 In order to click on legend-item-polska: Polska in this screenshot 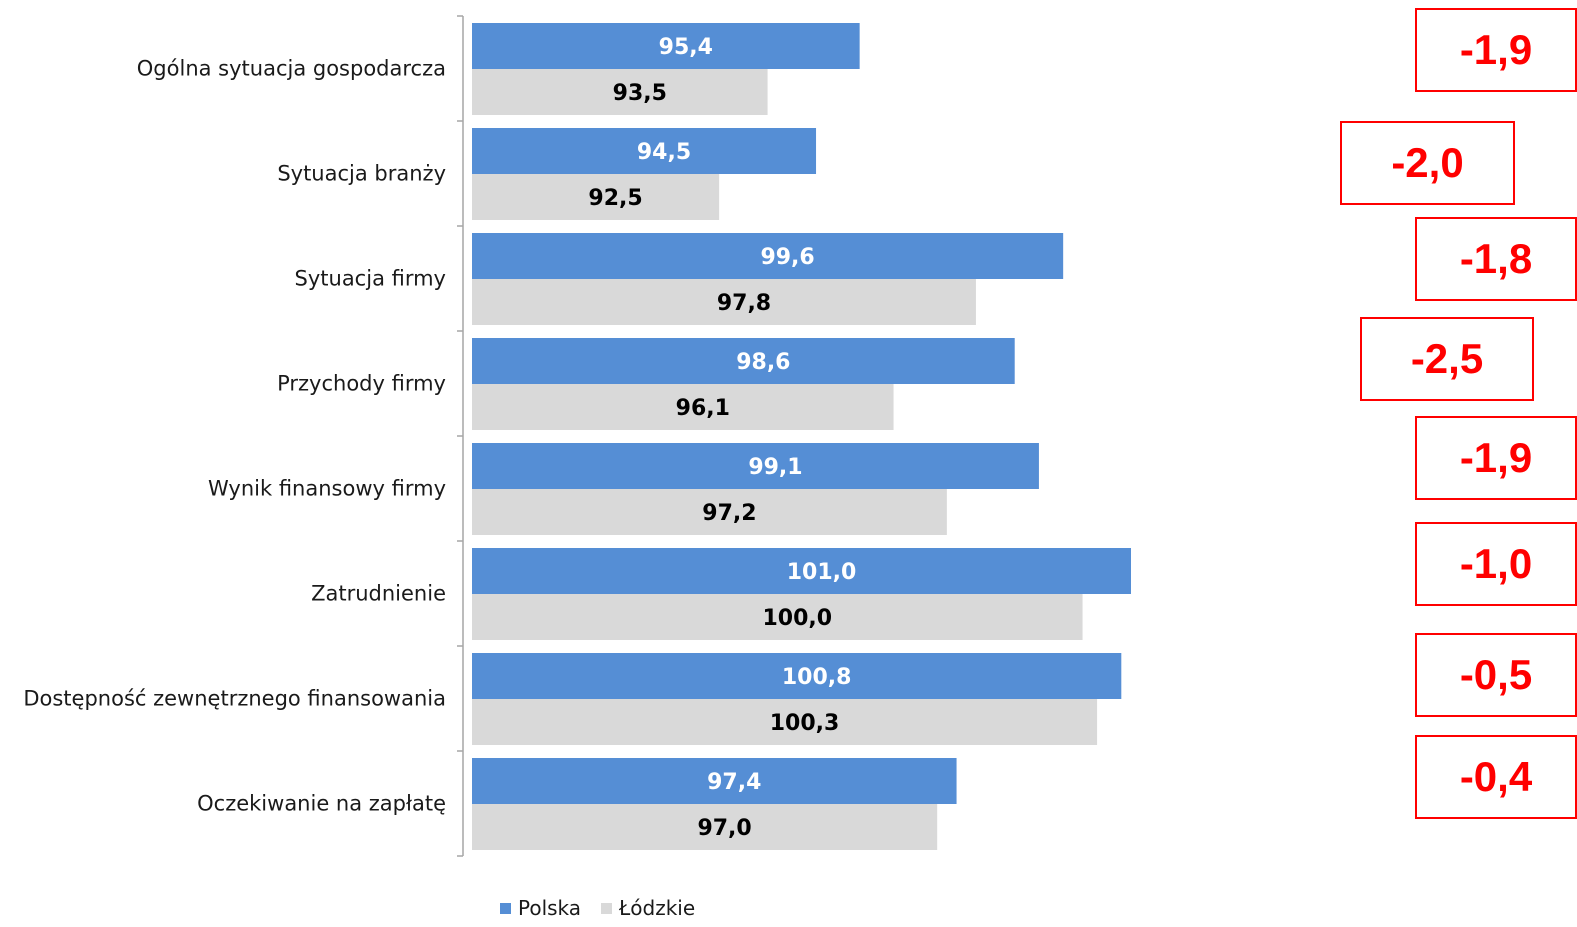, I will do `click(540, 908)`.